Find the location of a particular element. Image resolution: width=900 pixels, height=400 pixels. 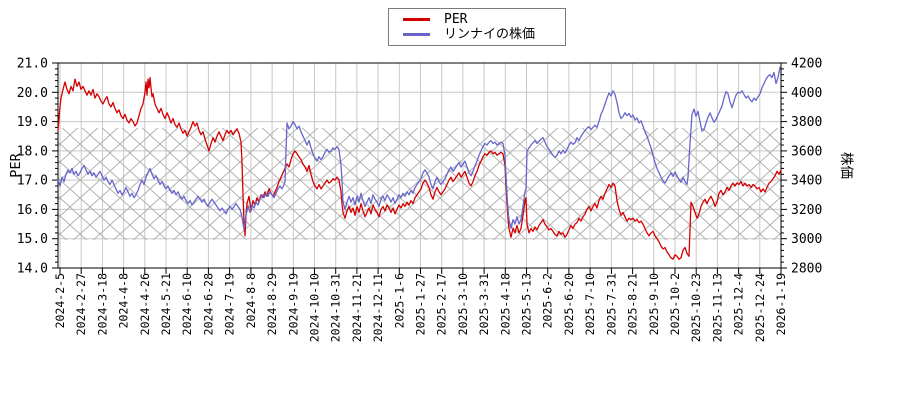

svg-text: 4200 is located at coordinates (806, 64).